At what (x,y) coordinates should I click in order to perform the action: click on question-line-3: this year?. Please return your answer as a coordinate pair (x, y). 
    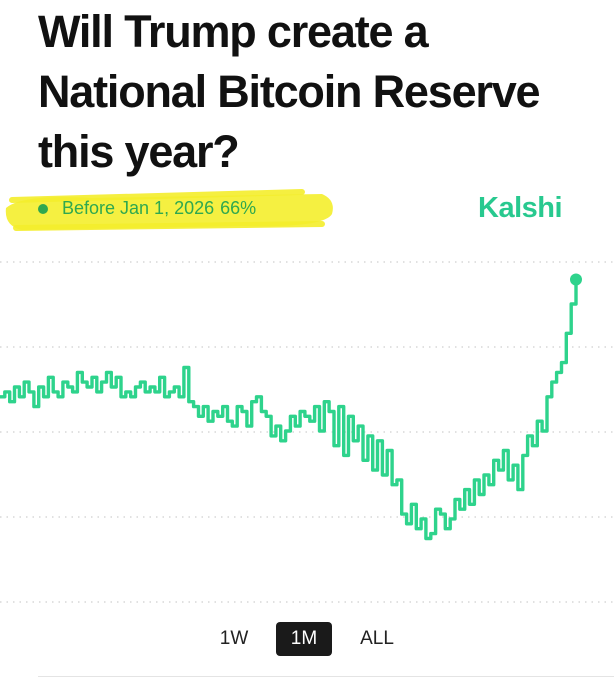
    Looking at the image, I should click on (139, 151).